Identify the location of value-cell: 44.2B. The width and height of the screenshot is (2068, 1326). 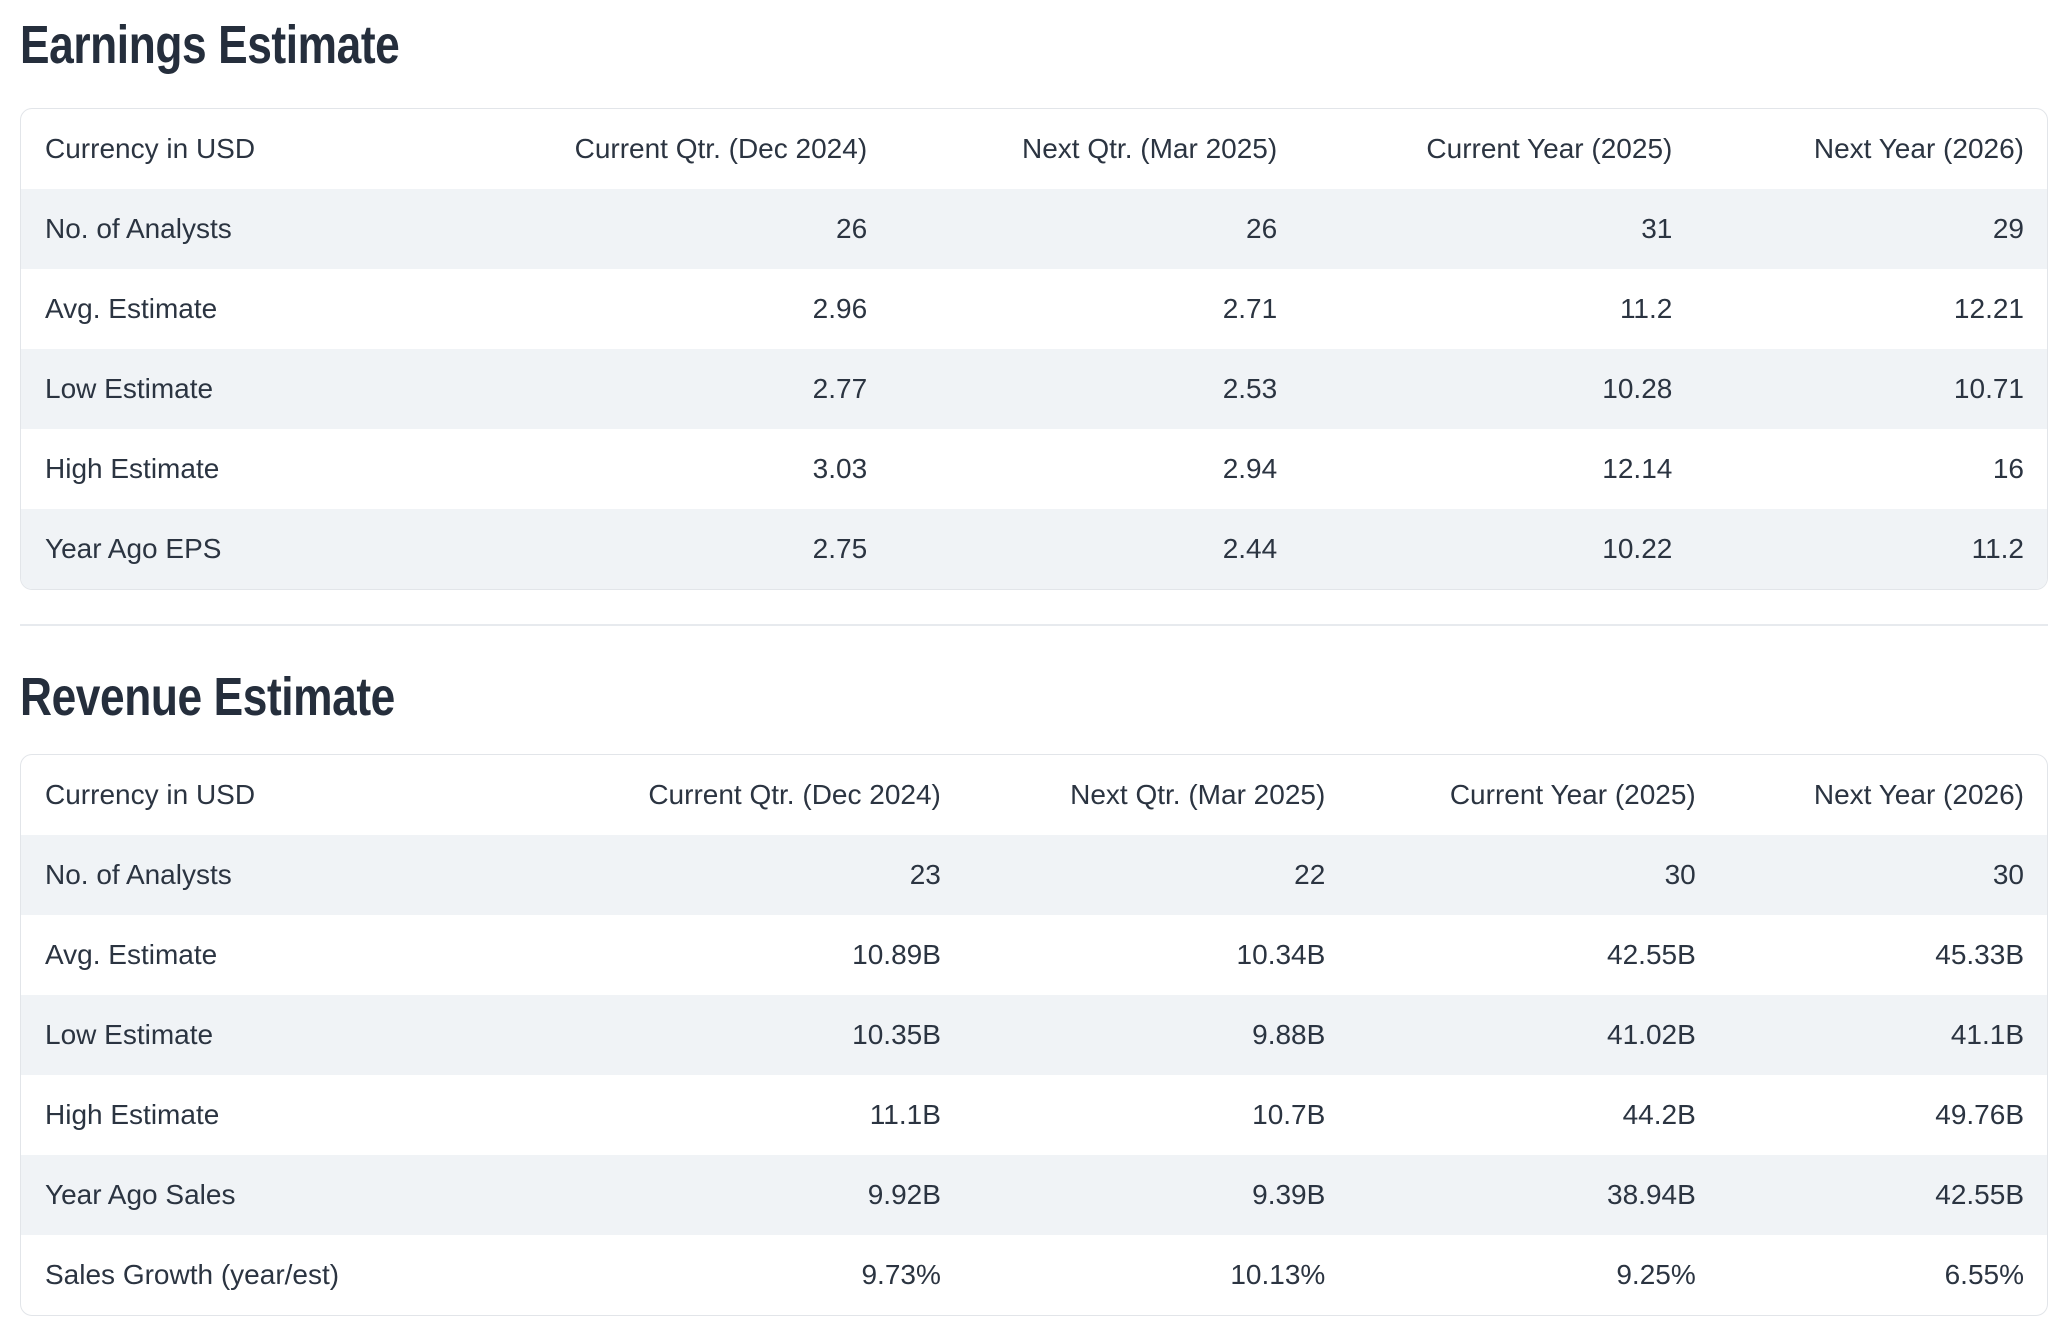
(1659, 1114).